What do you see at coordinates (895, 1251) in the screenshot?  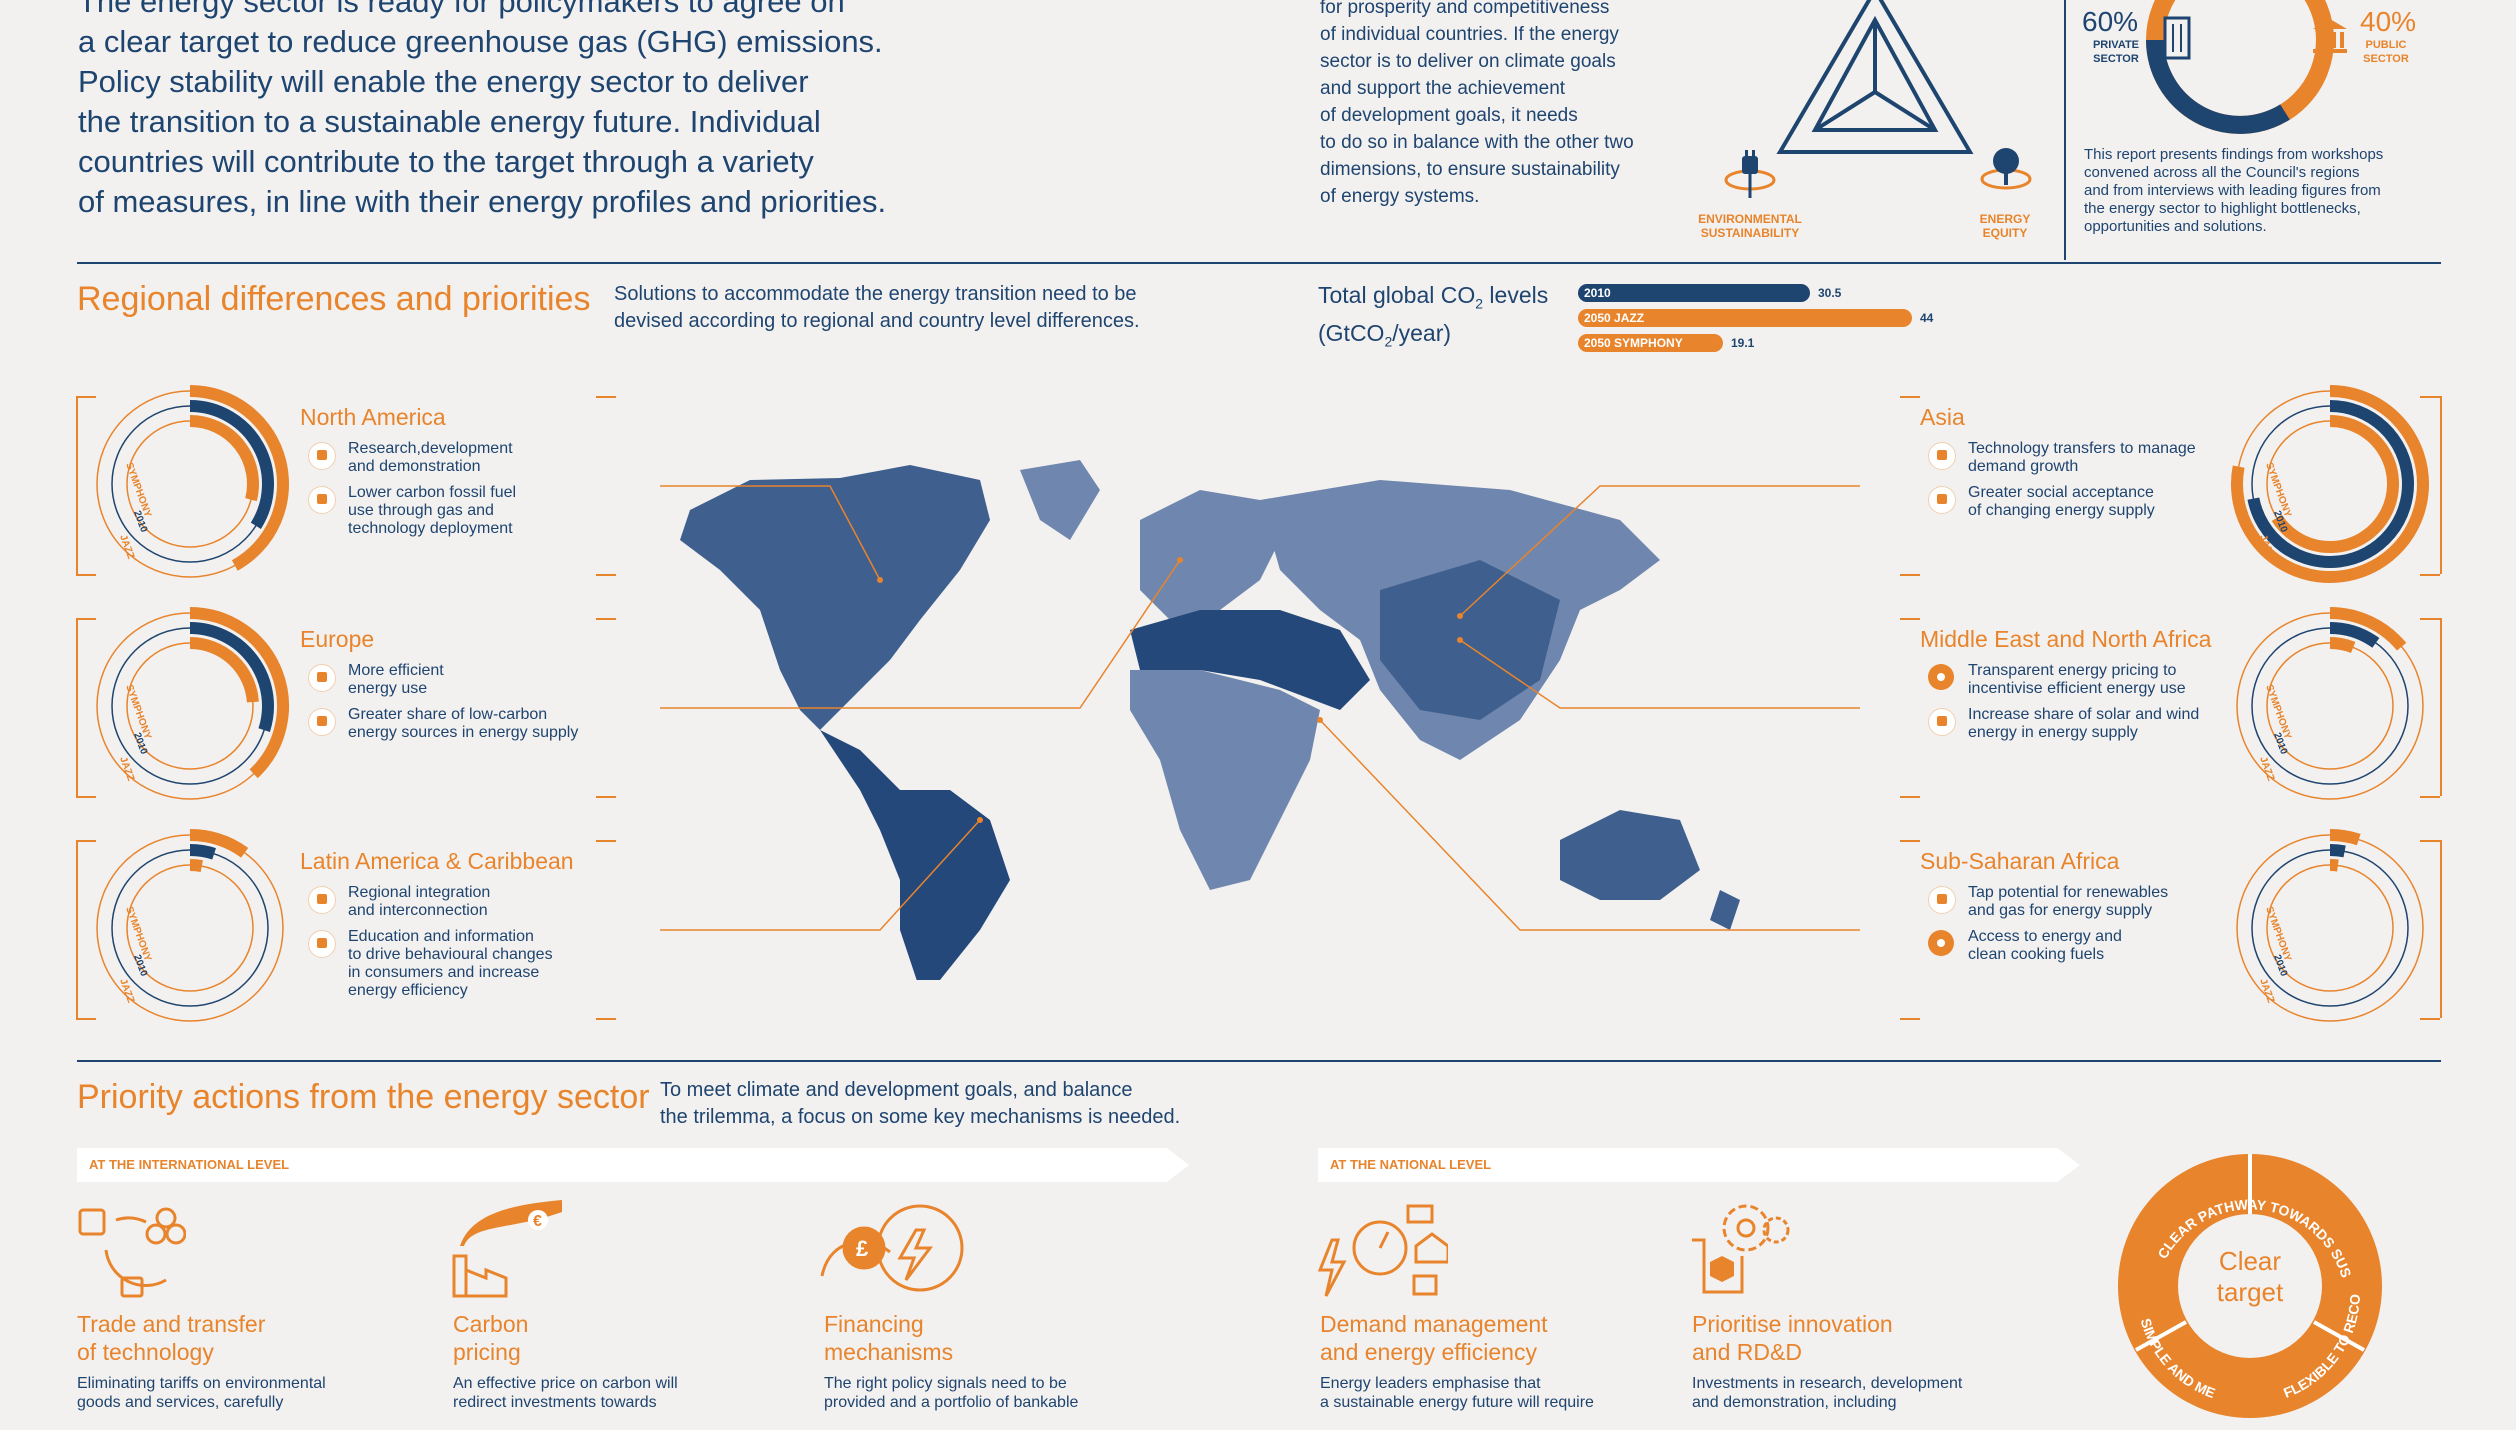 I see `financing-icon: £` at bounding box center [895, 1251].